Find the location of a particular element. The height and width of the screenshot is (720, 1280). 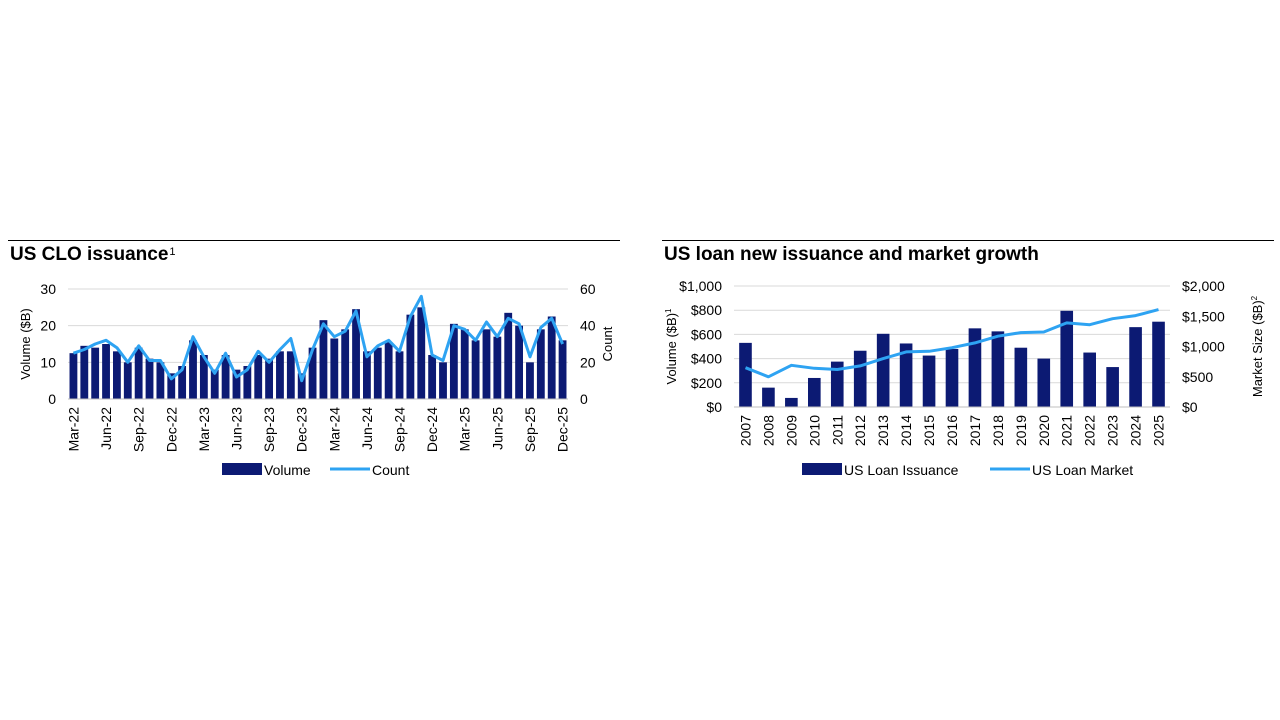

x-tick-label: 2014 is located at coordinates (906, 430).